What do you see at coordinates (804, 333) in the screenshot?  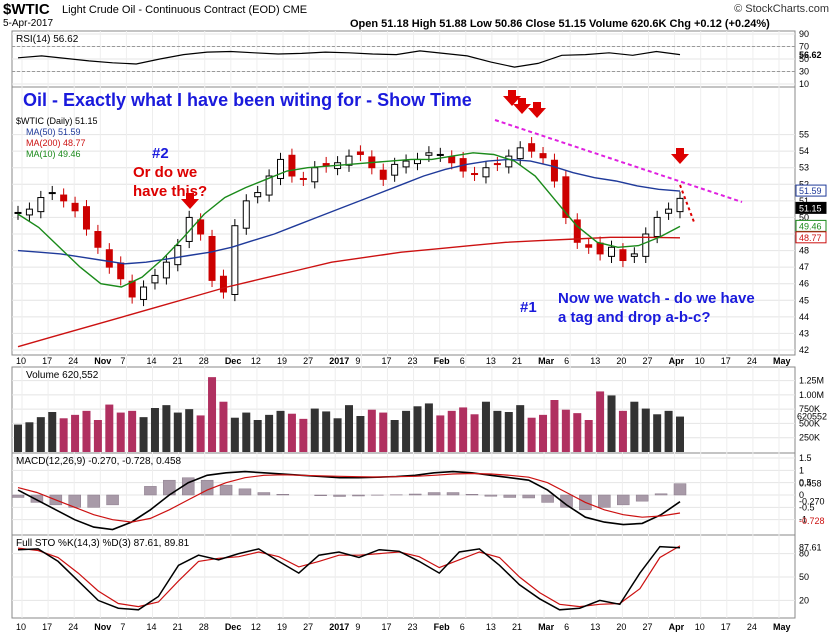 I see `price-tick-label: 43` at bounding box center [804, 333].